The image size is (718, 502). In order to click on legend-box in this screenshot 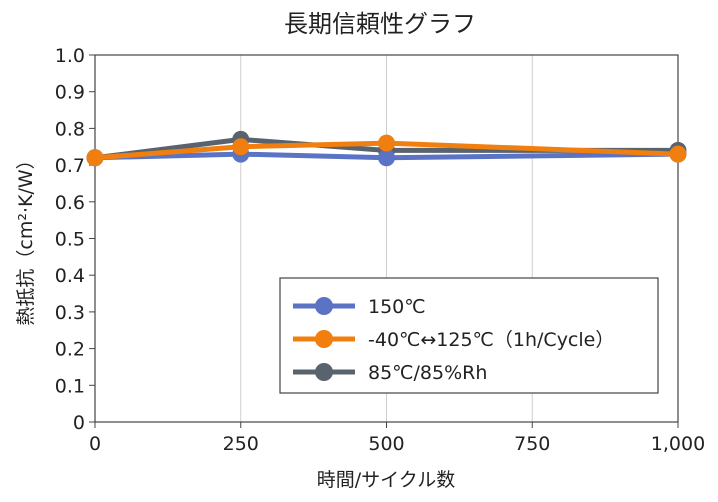, I will do `click(469, 335)`.